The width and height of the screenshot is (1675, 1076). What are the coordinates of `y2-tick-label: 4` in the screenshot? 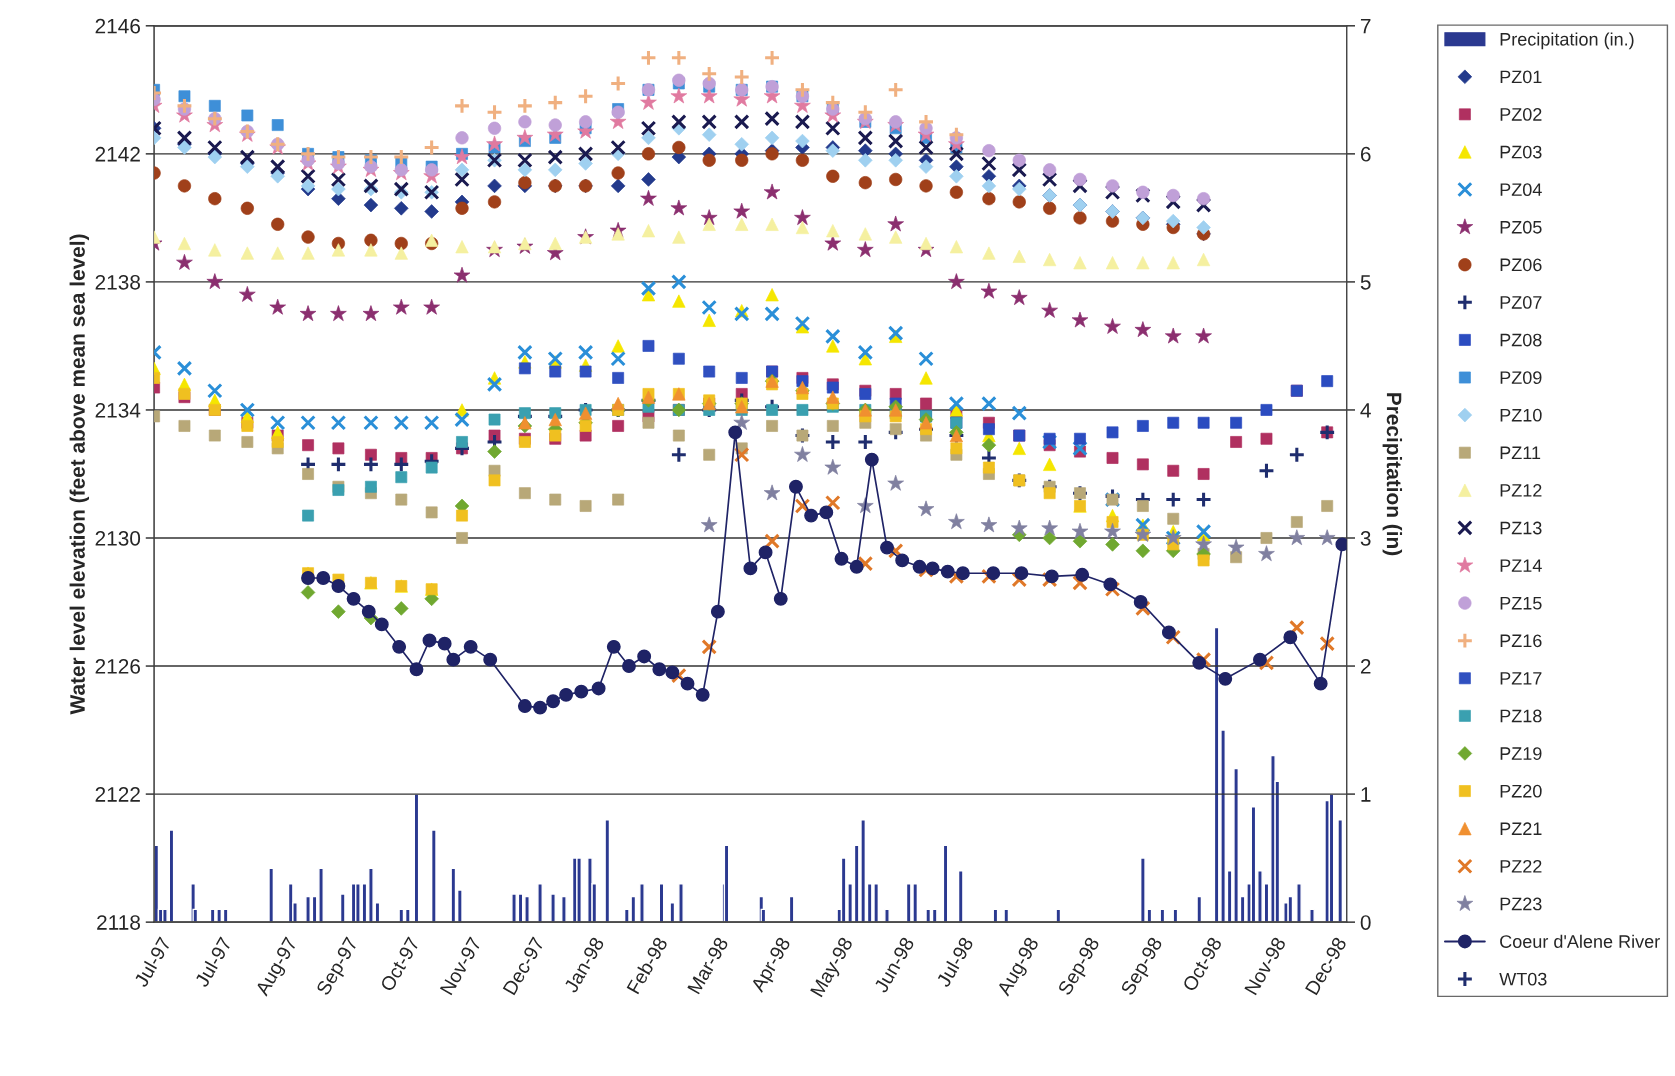 It's located at (1365, 410).